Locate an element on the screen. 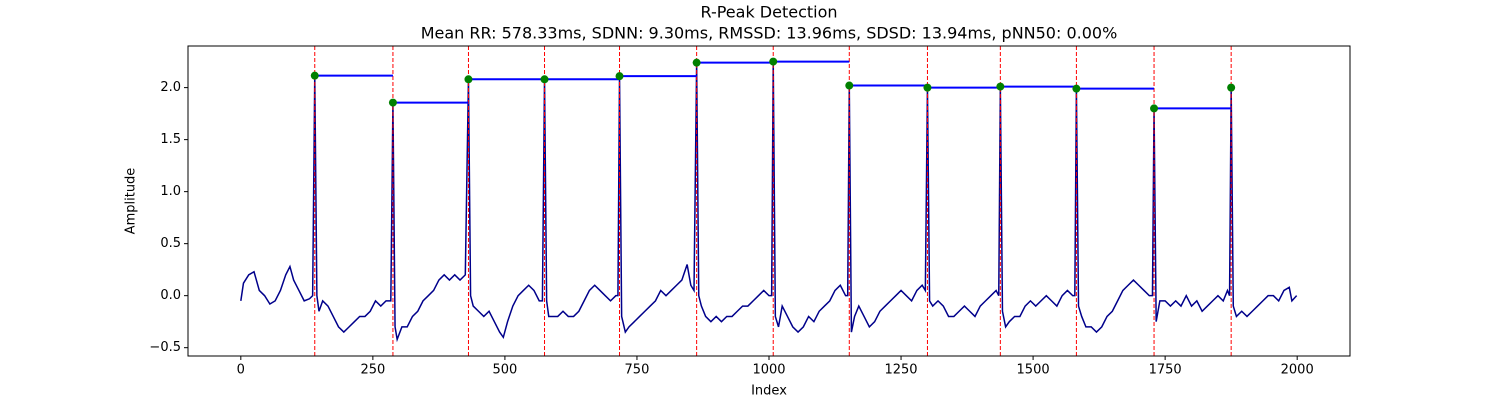  y-tick-label: −0.5 is located at coordinates (165, 347).